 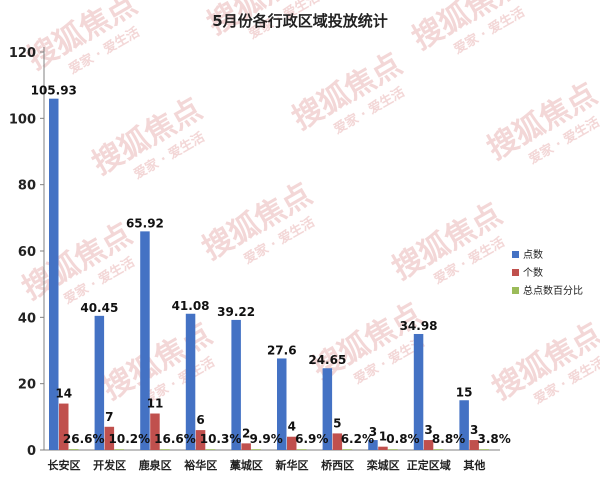 What do you see at coordinates (27, 385) in the screenshot?
I see `y-tick-label: 20` at bounding box center [27, 385].